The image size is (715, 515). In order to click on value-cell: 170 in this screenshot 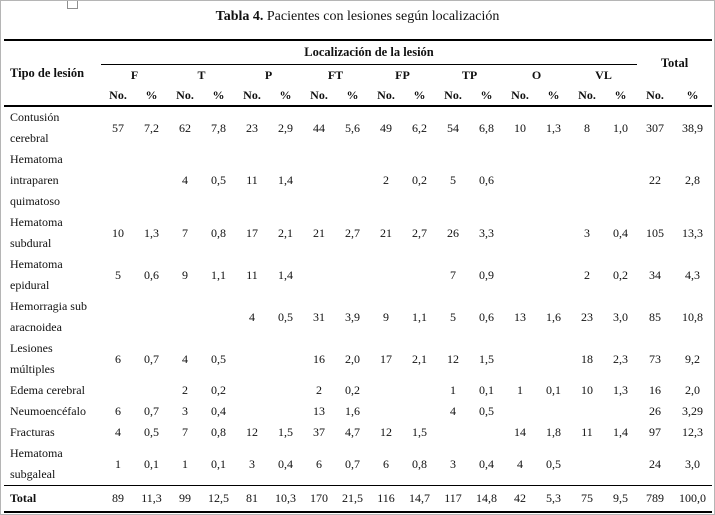, I will do `click(319, 498)`.